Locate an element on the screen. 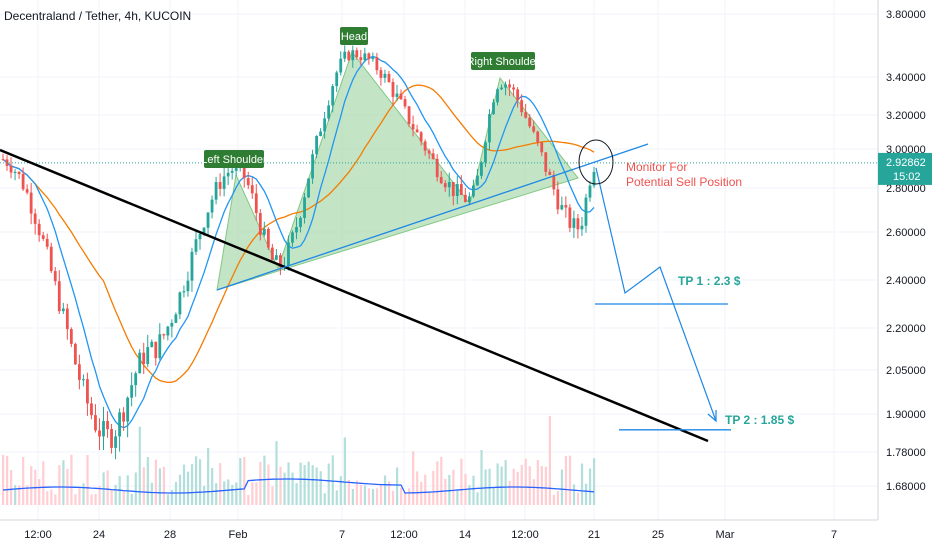  monitor-text-line1: Monitor For is located at coordinates (656, 167).